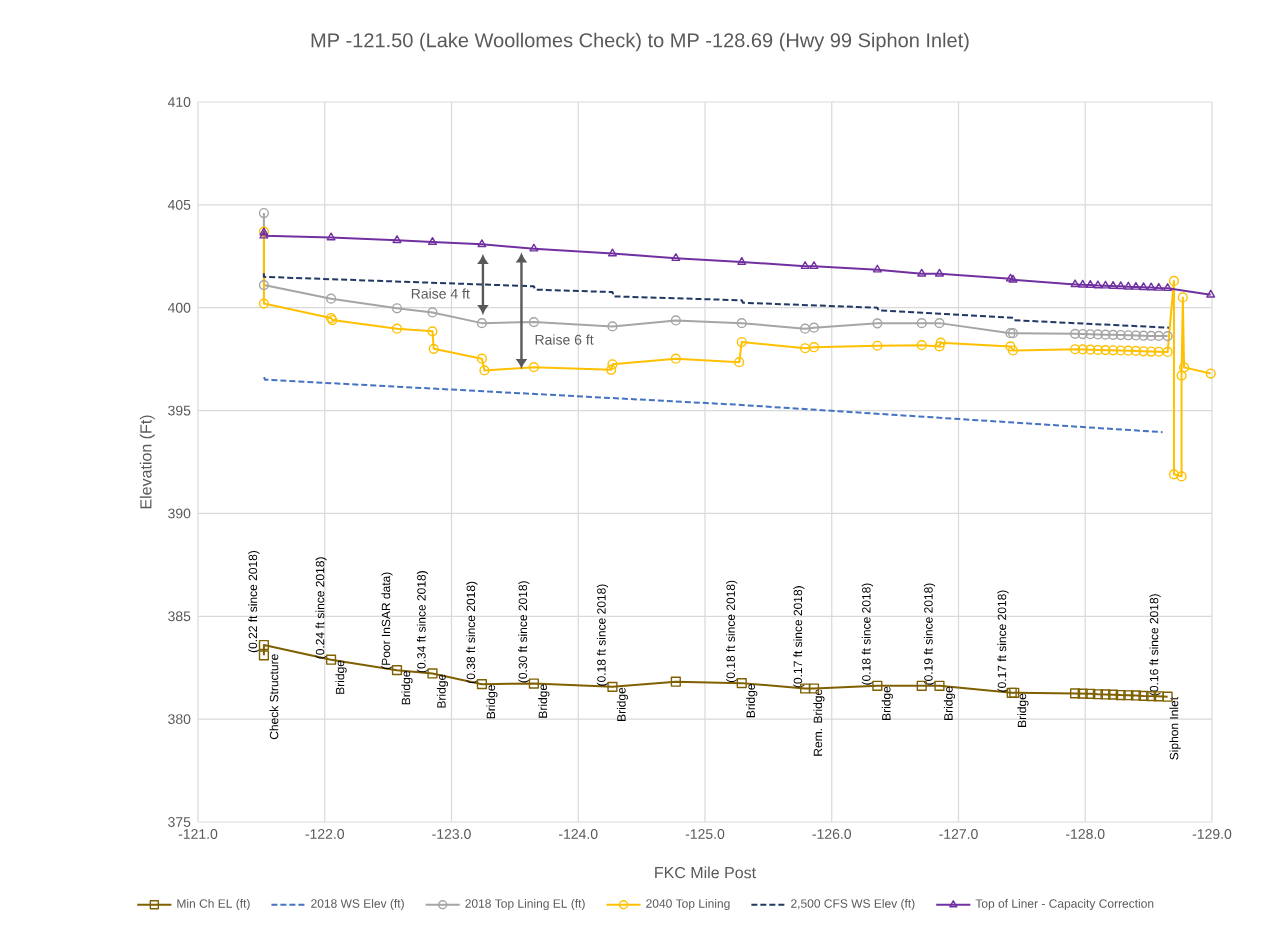 Image resolution: width=1276 pixels, height=926 pixels. What do you see at coordinates (147, 462) in the screenshot?
I see `y-axis-title: Elevation (Ft)` at bounding box center [147, 462].